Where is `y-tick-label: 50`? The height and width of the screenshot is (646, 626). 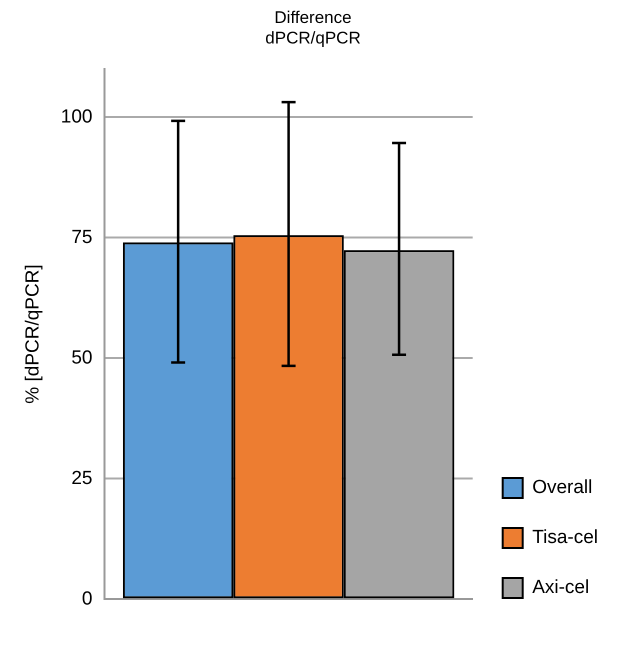 y-tick-label: 50 is located at coordinates (81, 357).